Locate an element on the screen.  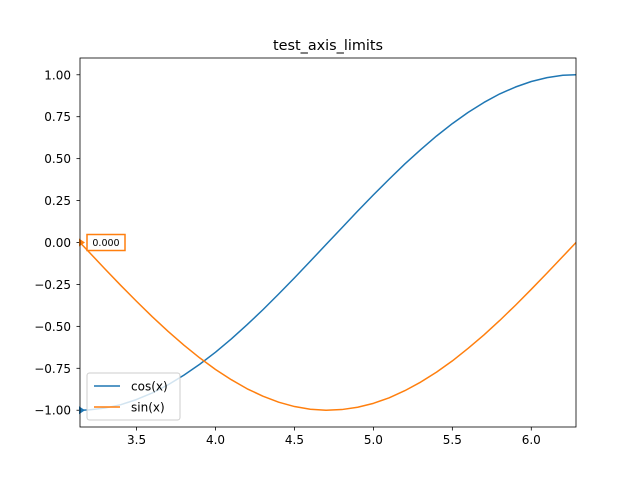
y-tick-label: 0.50 is located at coordinates (57, 159).